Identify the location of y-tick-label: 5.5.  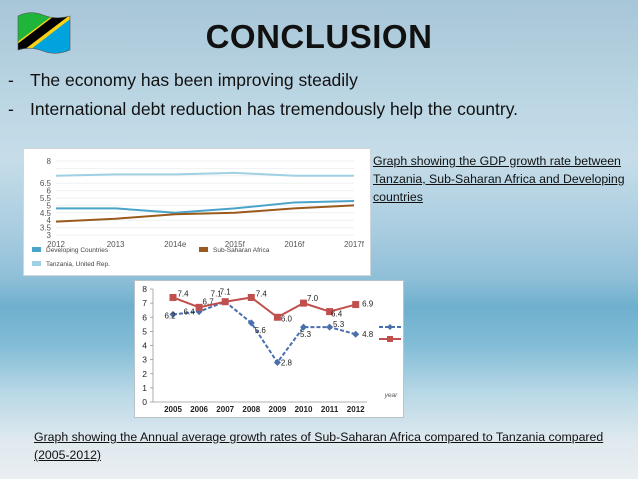
(46, 198).